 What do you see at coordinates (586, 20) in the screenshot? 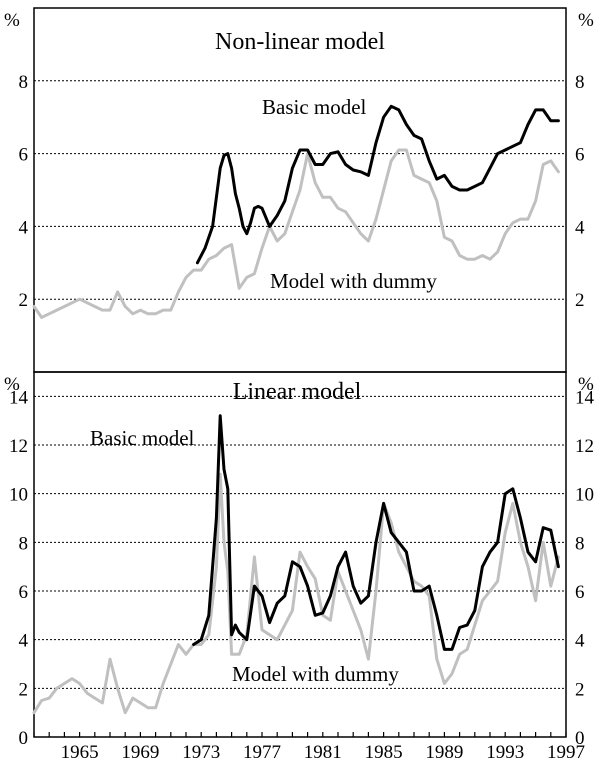
I see `top-right-unit-label: %` at bounding box center [586, 20].